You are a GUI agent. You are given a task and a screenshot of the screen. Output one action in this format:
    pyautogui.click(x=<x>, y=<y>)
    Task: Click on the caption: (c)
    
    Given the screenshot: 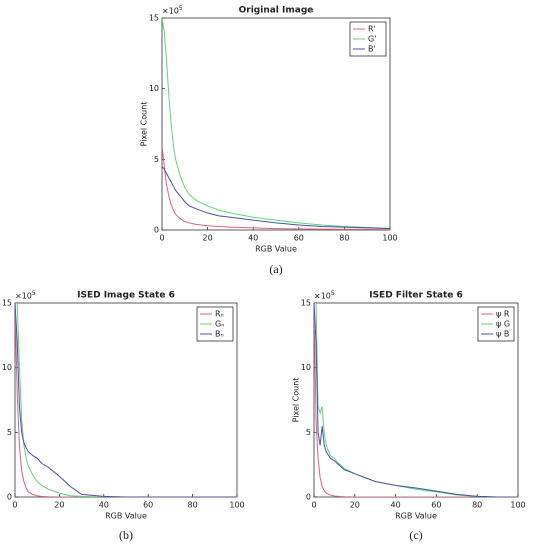 What is the action you would take?
    pyautogui.click(x=415, y=535)
    